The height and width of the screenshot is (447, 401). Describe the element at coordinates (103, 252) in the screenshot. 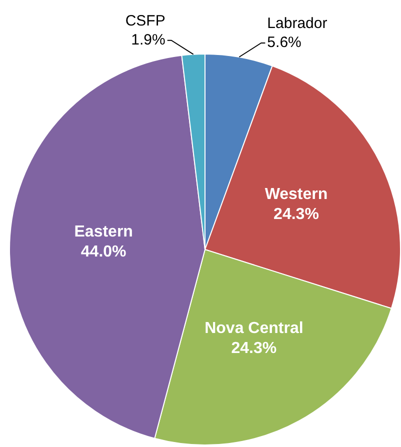

I see `data-label: 44.0%` at that location.